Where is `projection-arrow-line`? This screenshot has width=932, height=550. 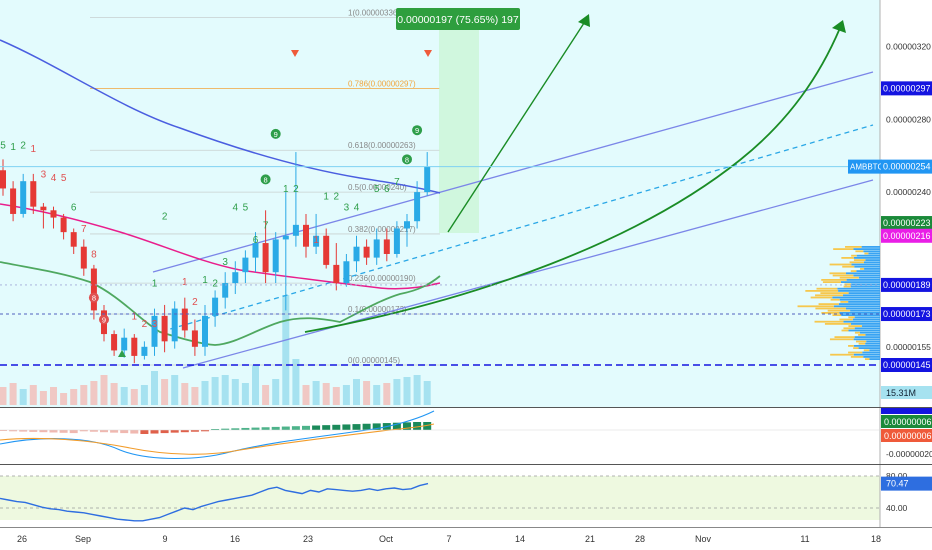
projection-arrow-line is located at coordinates (517, 126).